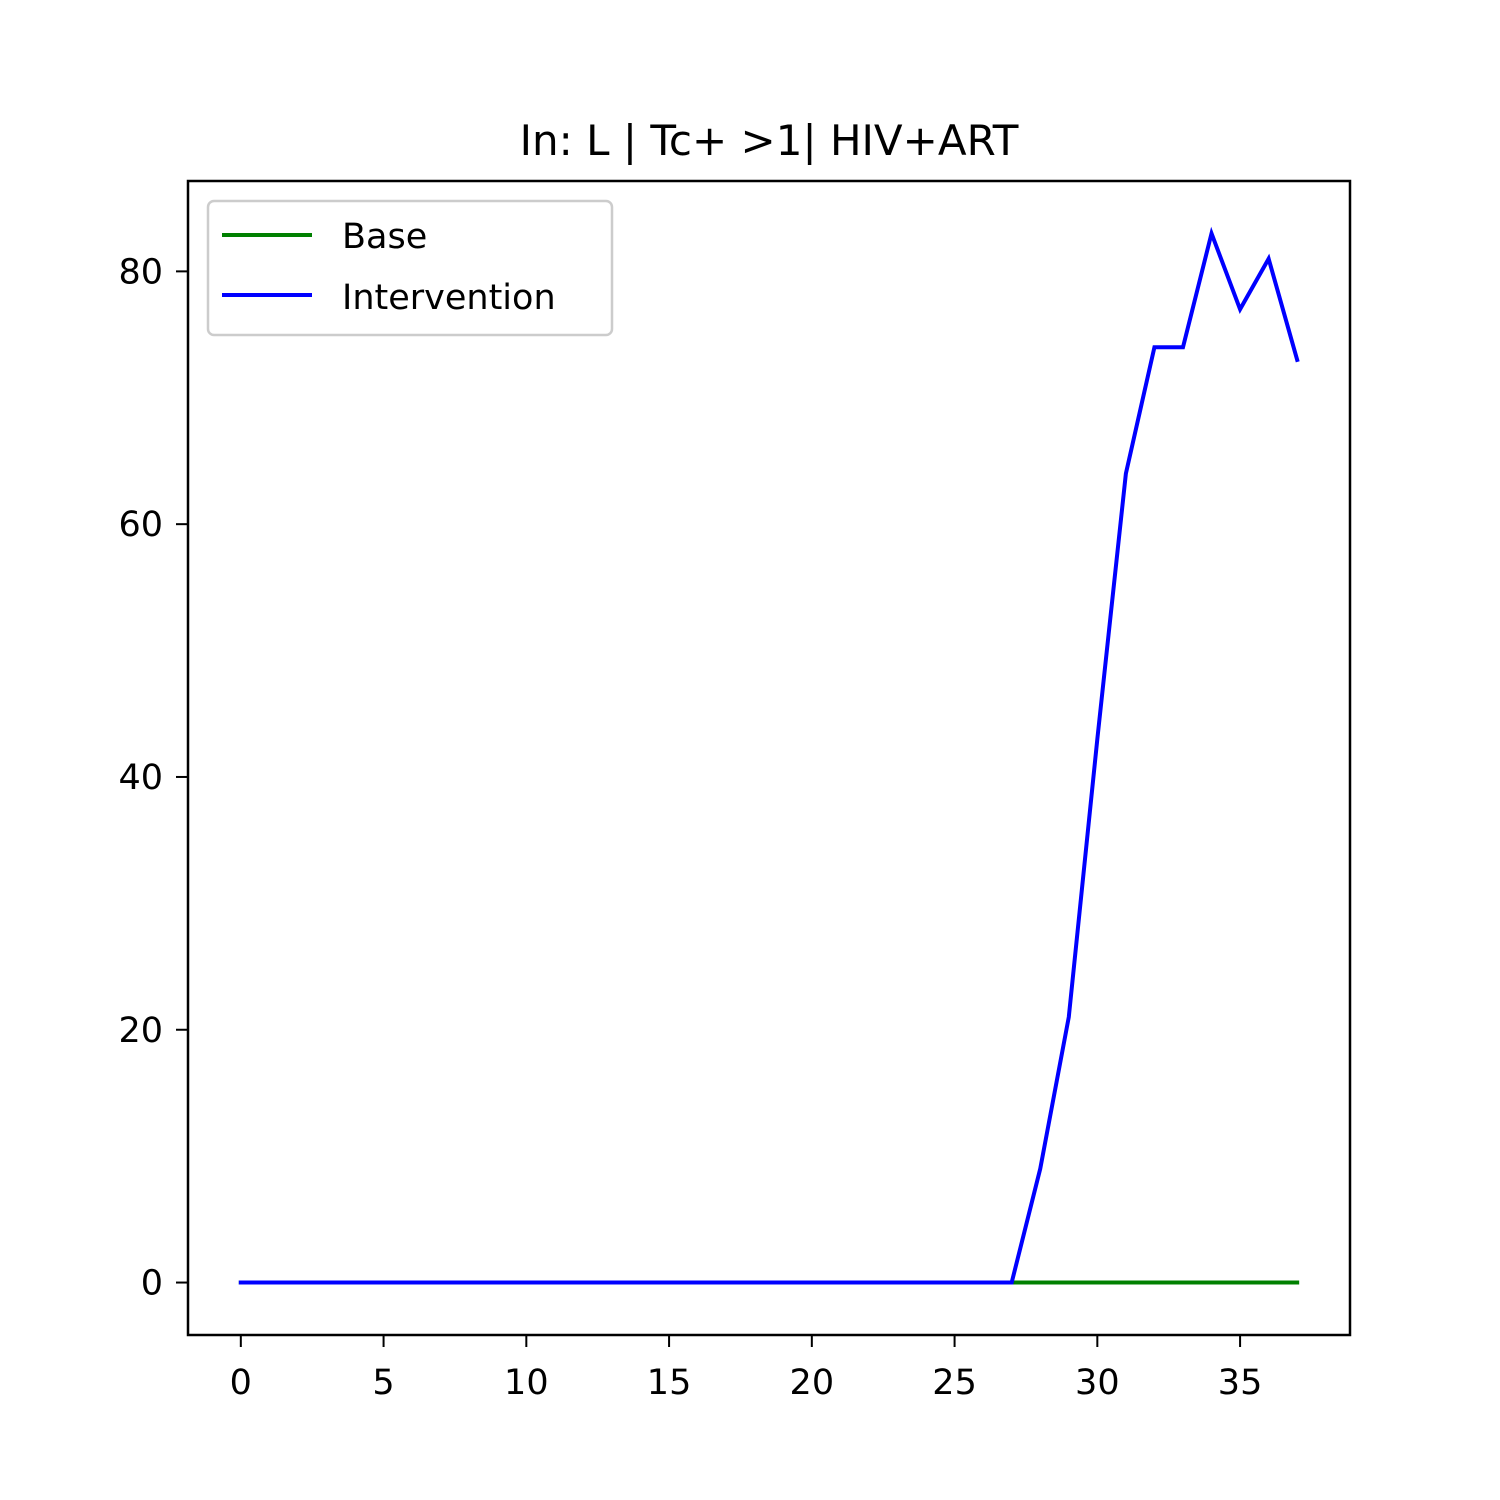  What do you see at coordinates (1240, 1383) in the screenshot?
I see `x-tick-label: 35` at bounding box center [1240, 1383].